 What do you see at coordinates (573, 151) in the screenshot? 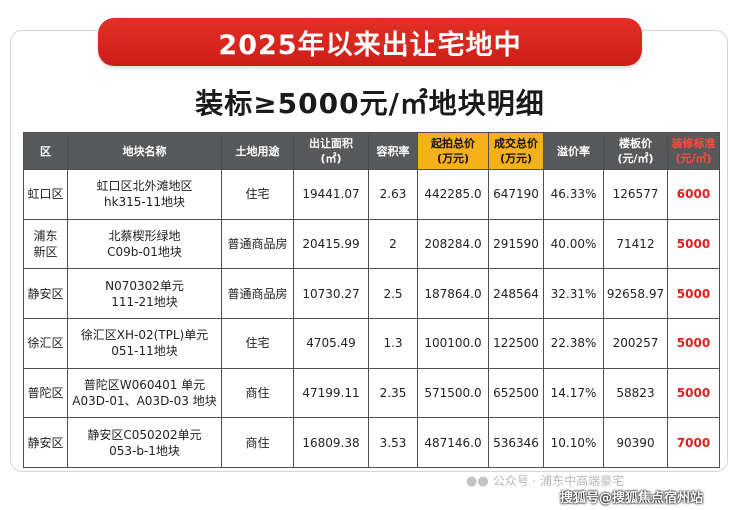
I see `header-premium-rate: 溢价率` at bounding box center [573, 151].